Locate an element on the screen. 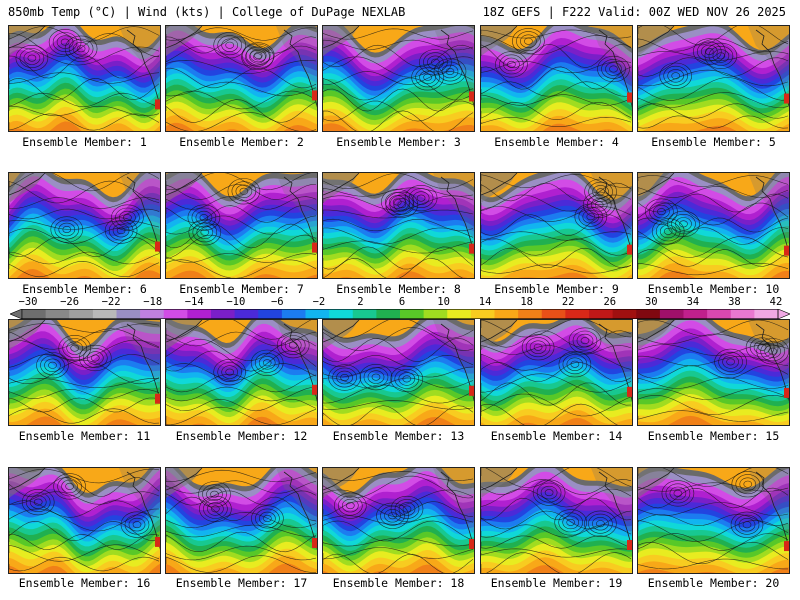 The height and width of the screenshot is (600, 800). colorbar-tick-label: 22 is located at coordinates (568, 302).